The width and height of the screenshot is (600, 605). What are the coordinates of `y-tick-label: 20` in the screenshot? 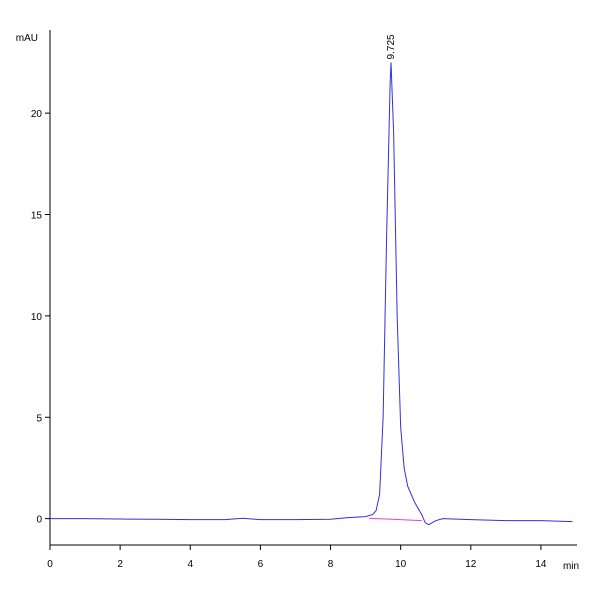 It's located at (37, 114).